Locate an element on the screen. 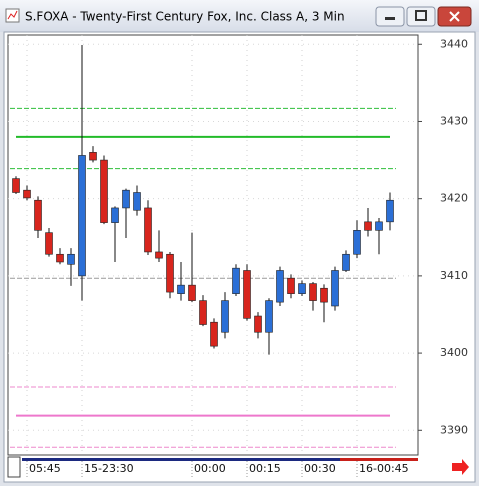 This screenshot has height=486, width=479. app-icon-glyph is located at coordinates (12, 15).